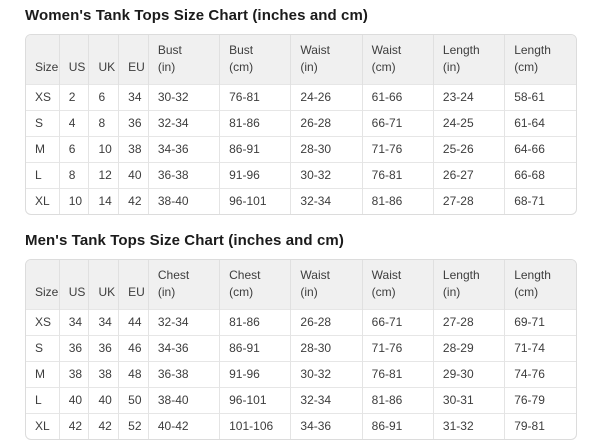 The width and height of the screenshot is (600, 440). Describe the element at coordinates (74, 60) in the screenshot. I see `col-header-us: US` at that location.